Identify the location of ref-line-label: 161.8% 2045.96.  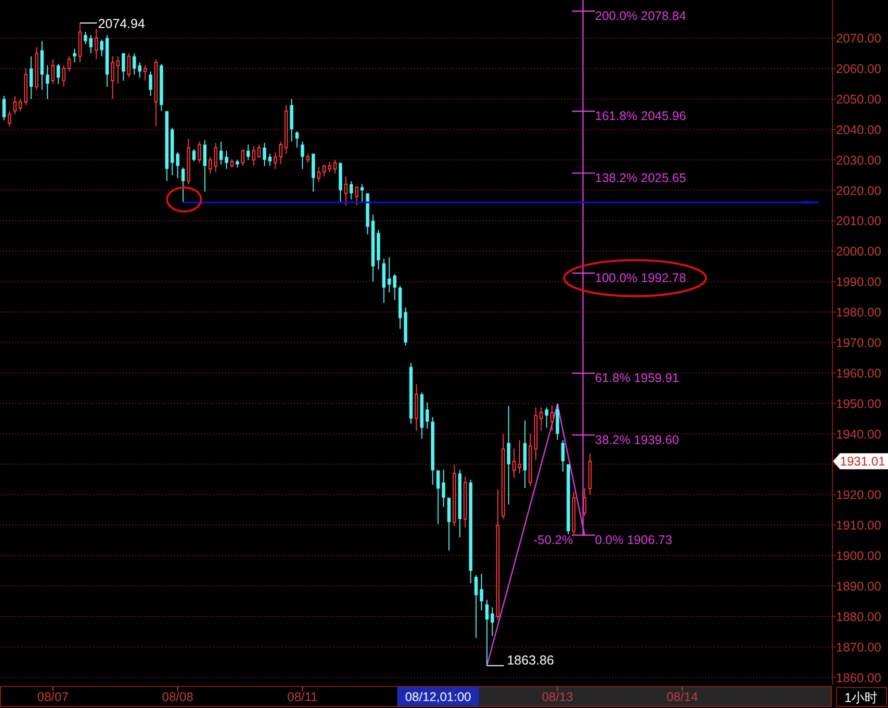
(640, 116).